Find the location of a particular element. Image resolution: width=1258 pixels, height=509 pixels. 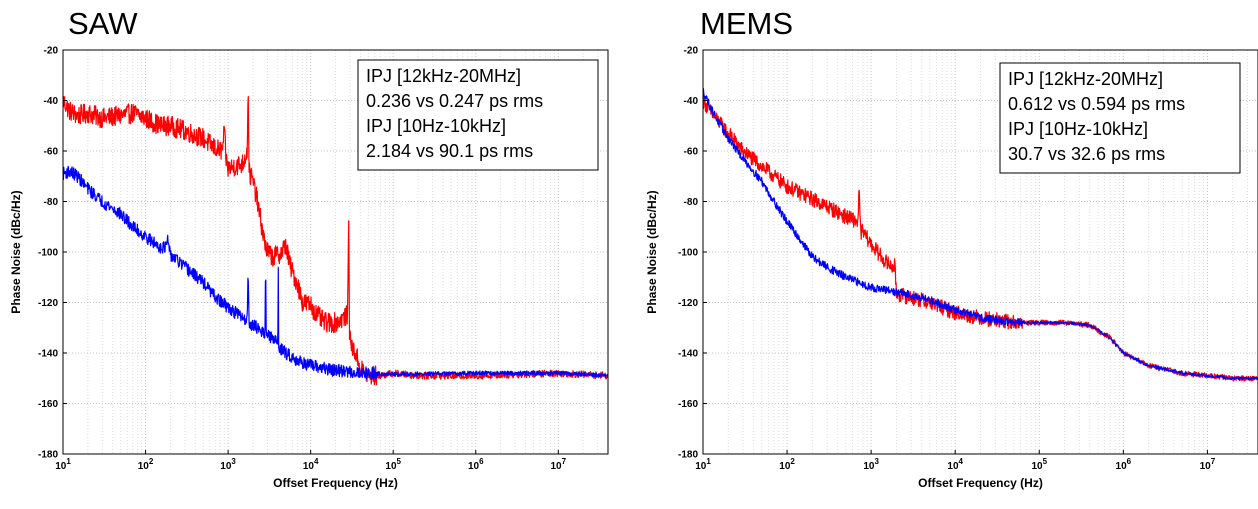

saw-x-tick-label: 10⁴ is located at coordinates (311, 464).